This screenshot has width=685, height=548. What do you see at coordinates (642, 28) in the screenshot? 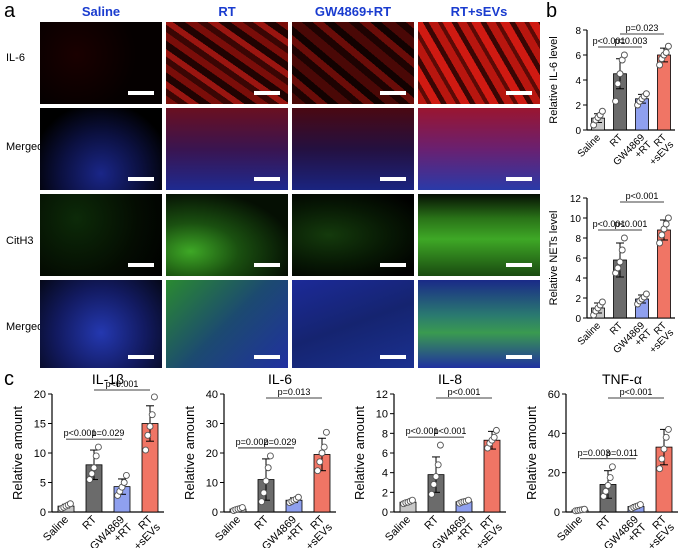
I see `p-value-label: p=0.023` at bounding box center [642, 28].